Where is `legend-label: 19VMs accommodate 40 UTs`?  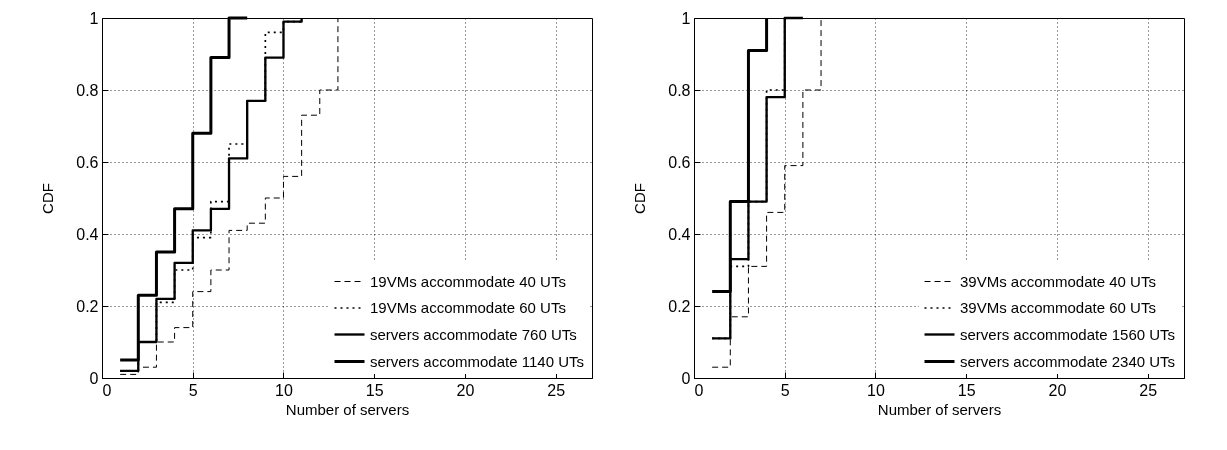
legend-label: 19VMs accommodate 40 UTs is located at coordinates (468, 281).